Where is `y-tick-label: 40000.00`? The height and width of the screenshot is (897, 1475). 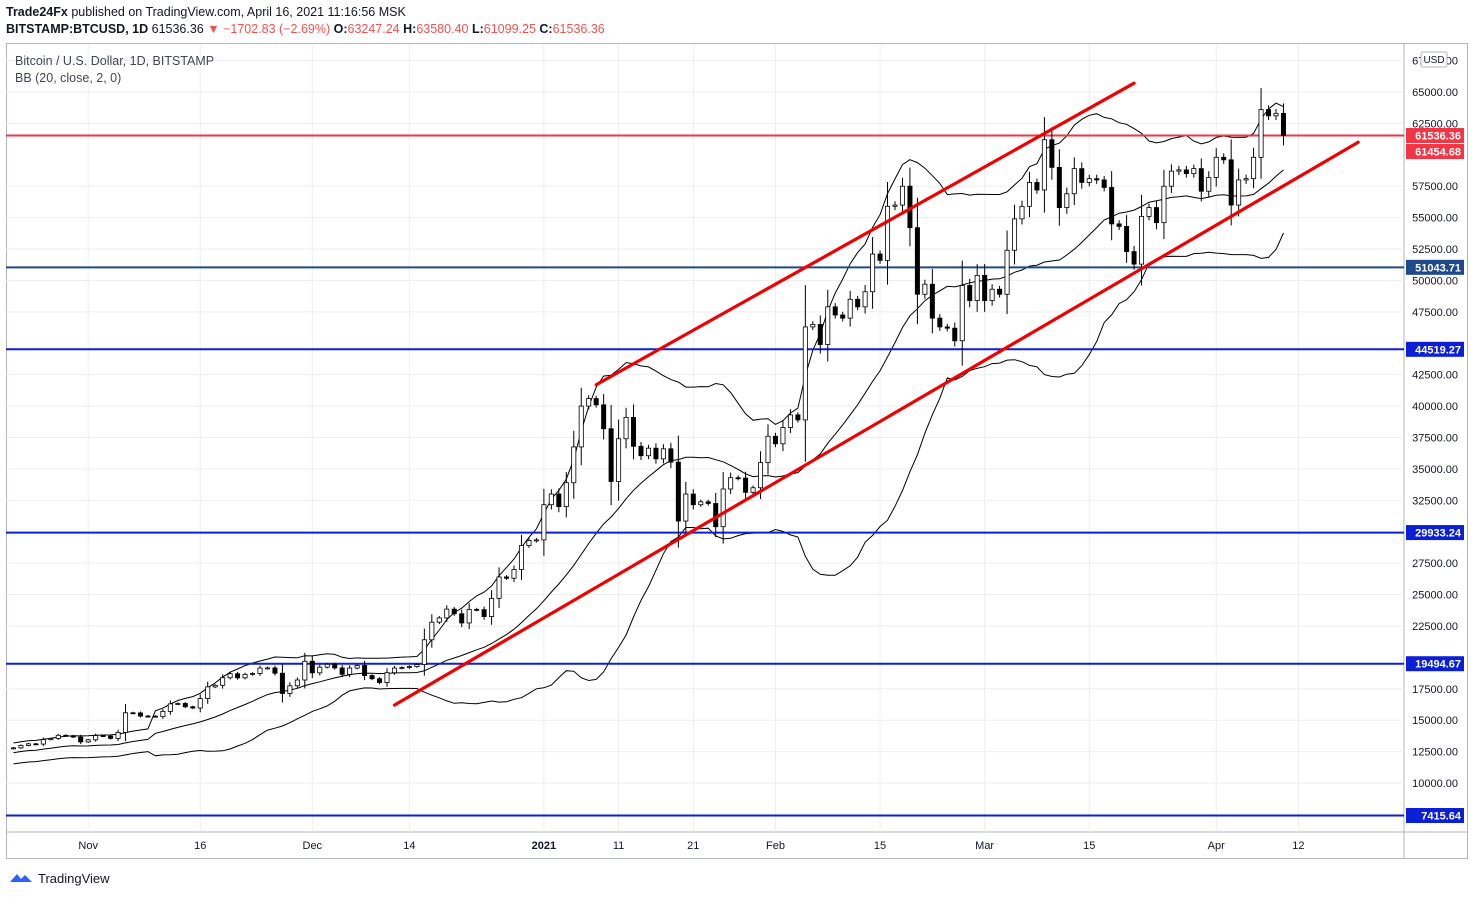
y-tick-label: 40000.00 is located at coordinates (1435, 407).